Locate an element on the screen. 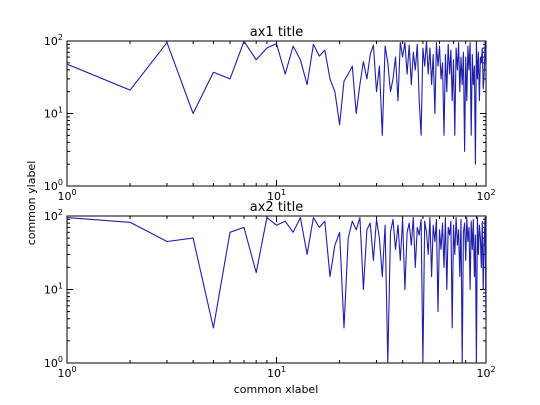 The width and height of the screenshot is (540, 405). ax1-y-tick-label: 10² is located at coordinates (53, 40).